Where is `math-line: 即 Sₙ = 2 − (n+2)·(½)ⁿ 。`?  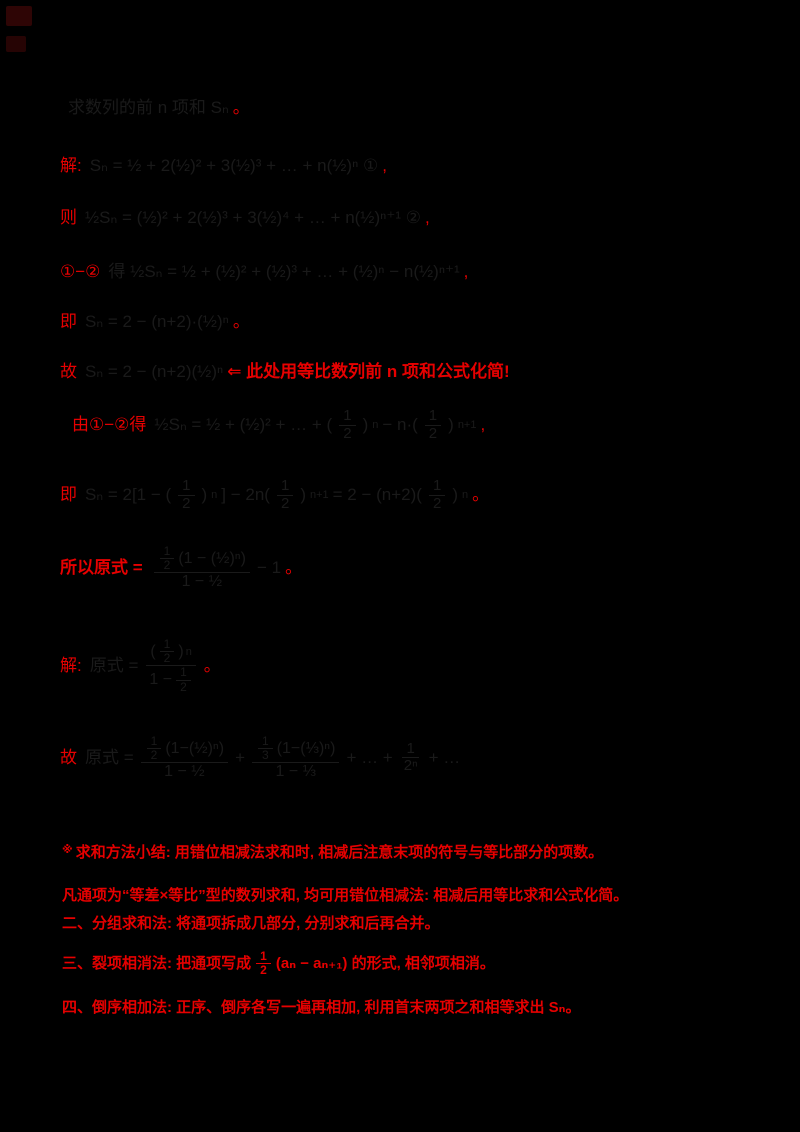
math-line: 即 Sₙ = 2 − (n+2)·(½)ⁿ 。 is located at coordinates (155, 322).